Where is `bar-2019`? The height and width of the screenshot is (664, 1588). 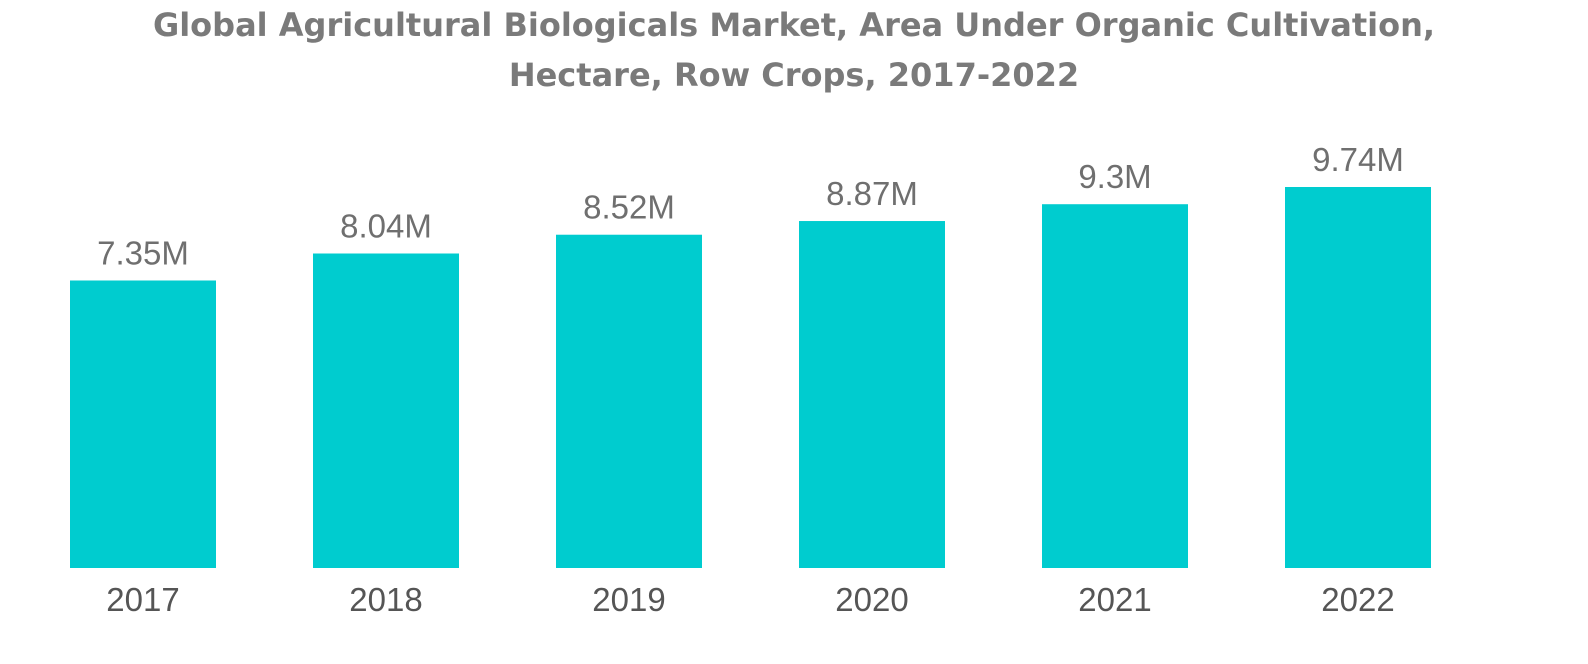 bar-2019 is located at coordinates (629, 401).